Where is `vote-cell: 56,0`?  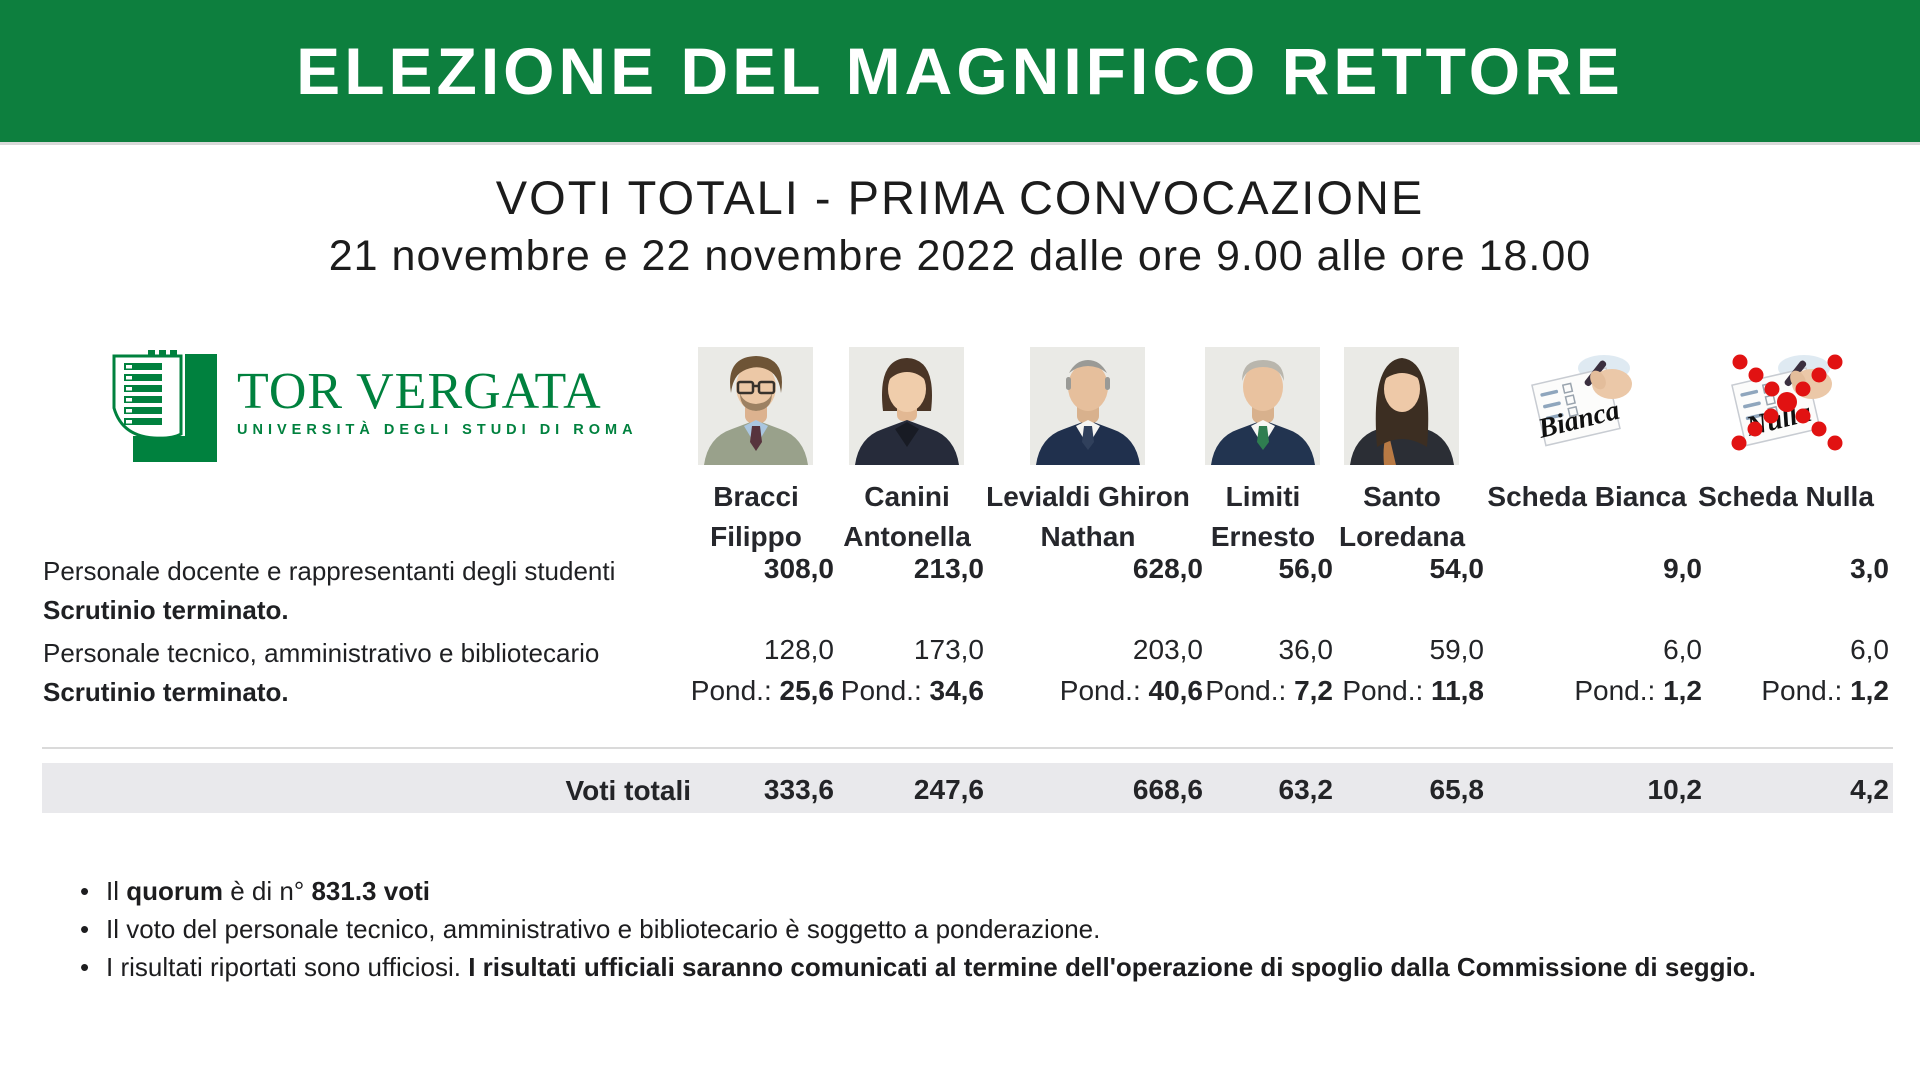 vote-cell: 56,0 is located at coordinates (1306, 568).